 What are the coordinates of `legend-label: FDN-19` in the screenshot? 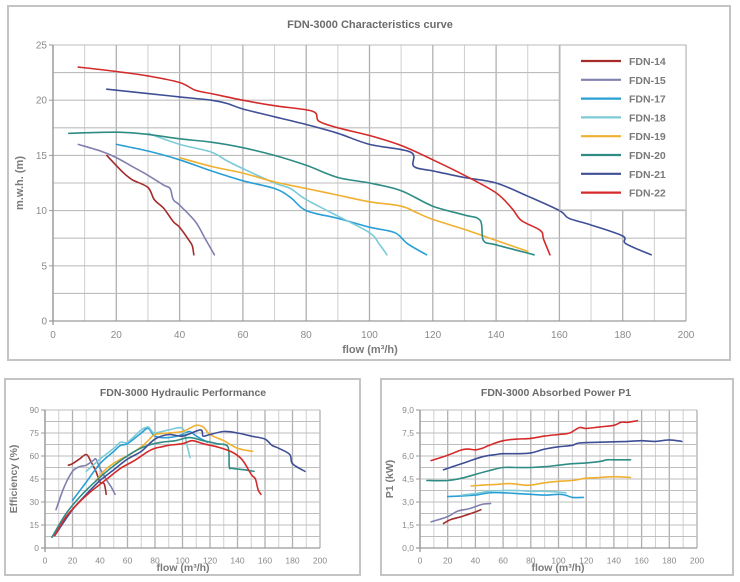 It's located at (647, 137).